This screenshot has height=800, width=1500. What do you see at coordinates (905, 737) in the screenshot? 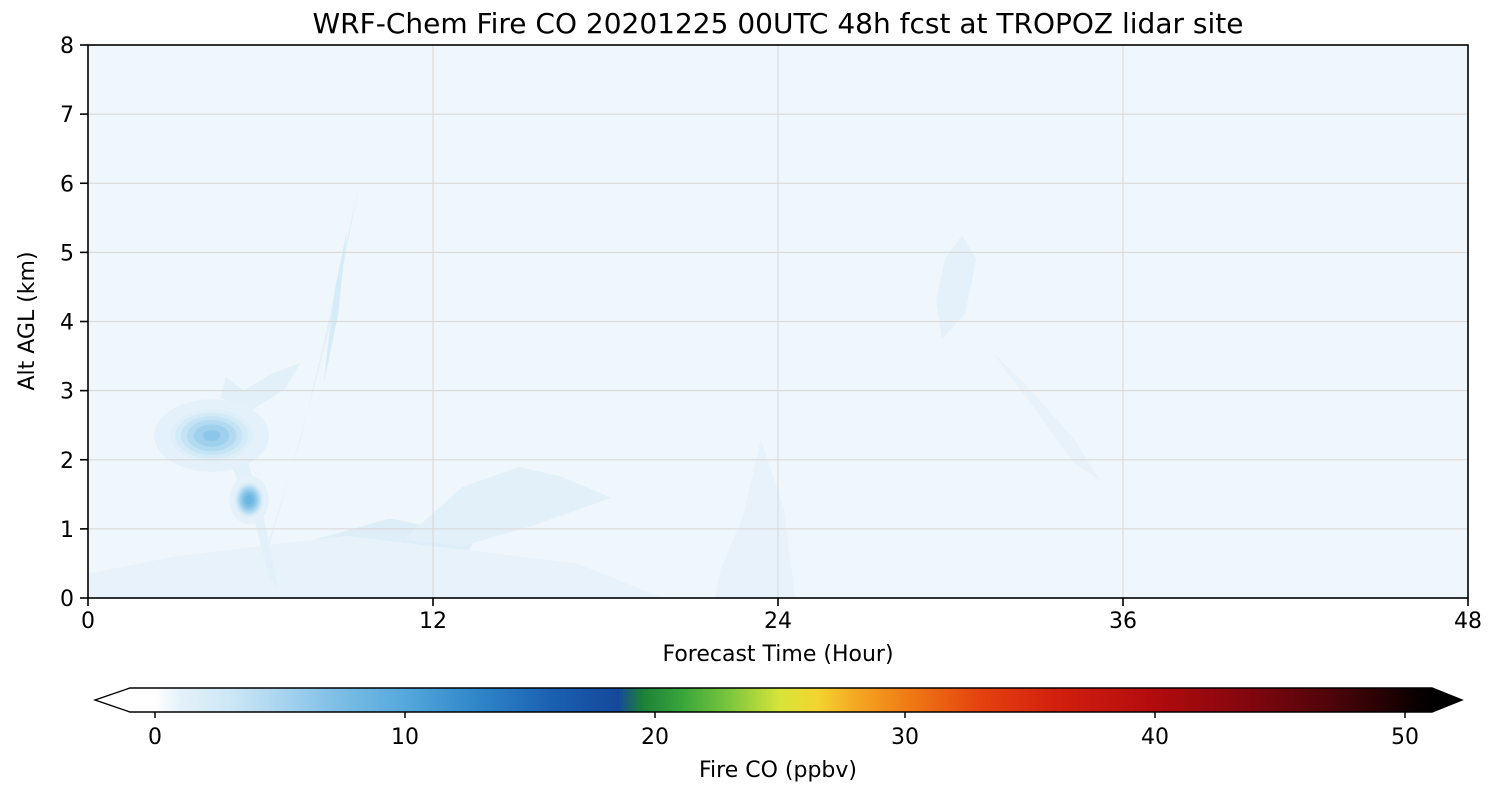
I see `colorbar-tick-label: 30` at bounding box center [905, 737].